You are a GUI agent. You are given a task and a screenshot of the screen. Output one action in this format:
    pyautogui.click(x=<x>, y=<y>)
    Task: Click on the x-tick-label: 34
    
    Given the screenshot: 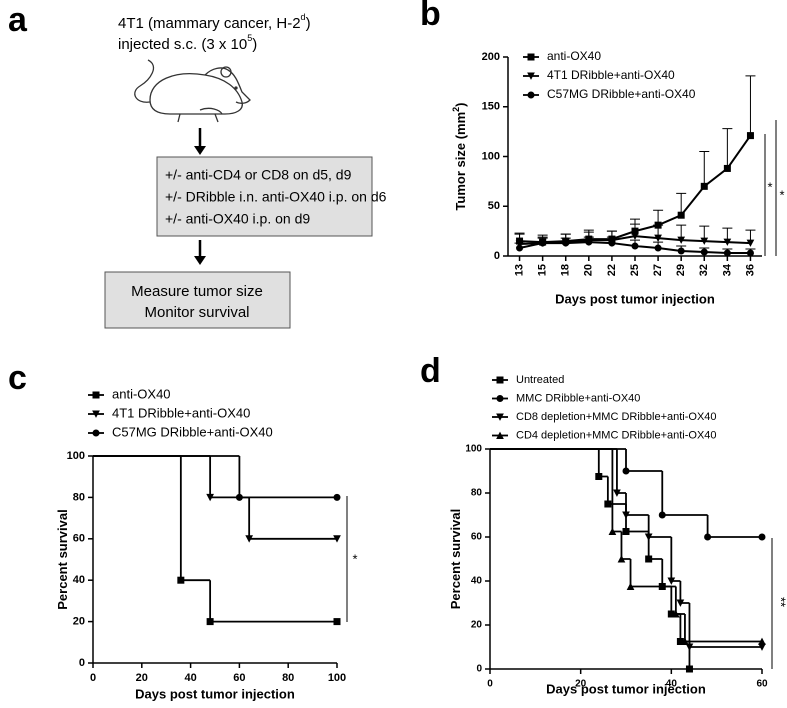 What is the action you would take?
    pyautogui.click(x=727, y=269)
    